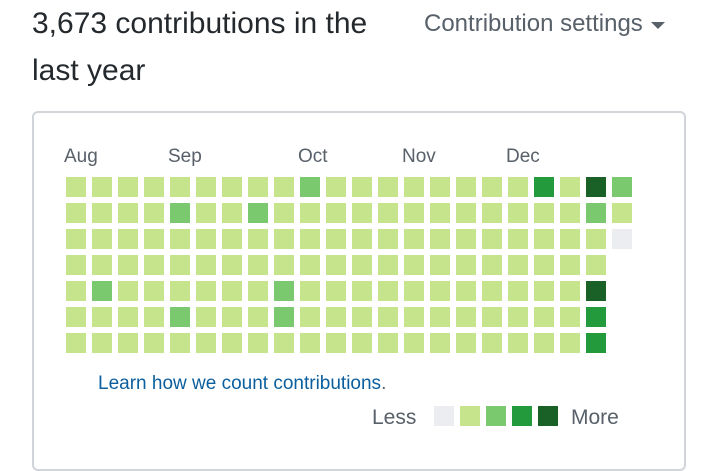 The width and height of the screenshot is (720, 471). I want to click on learn-how-we-count-link: Learn how we count contributions., so click(242, 384).